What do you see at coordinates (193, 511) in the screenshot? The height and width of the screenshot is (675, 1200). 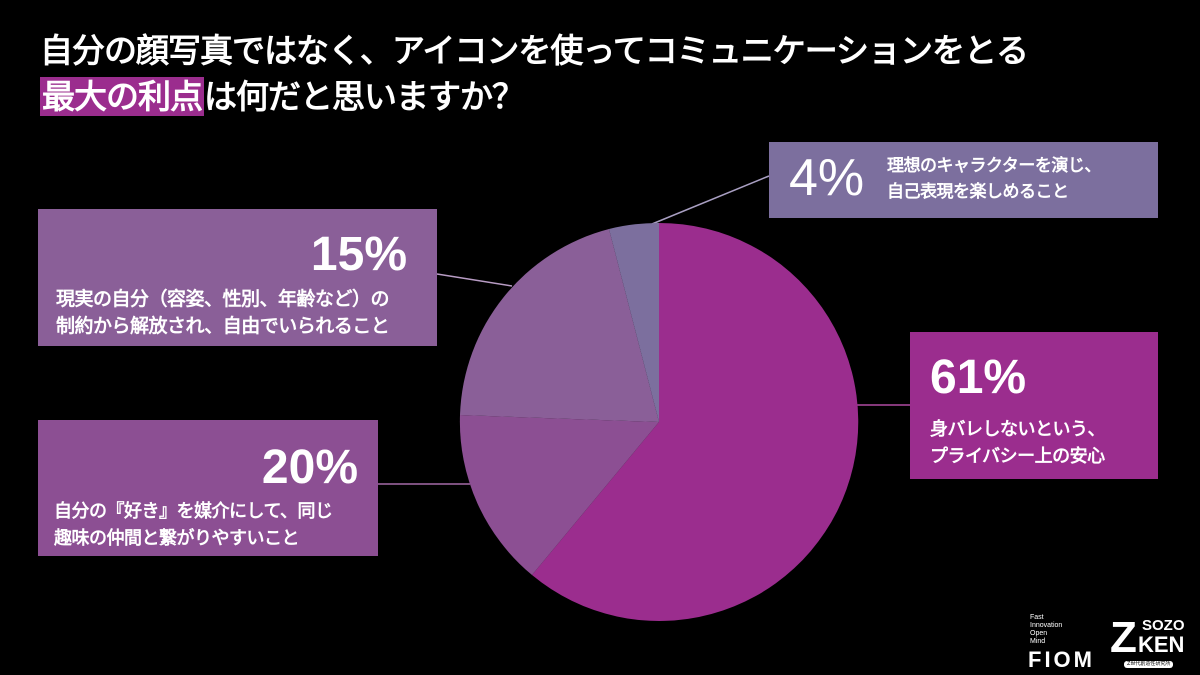 I see `label-20-line1: 自分の『好き』を媒介にして、同じ` at bounding box center [193, 511].